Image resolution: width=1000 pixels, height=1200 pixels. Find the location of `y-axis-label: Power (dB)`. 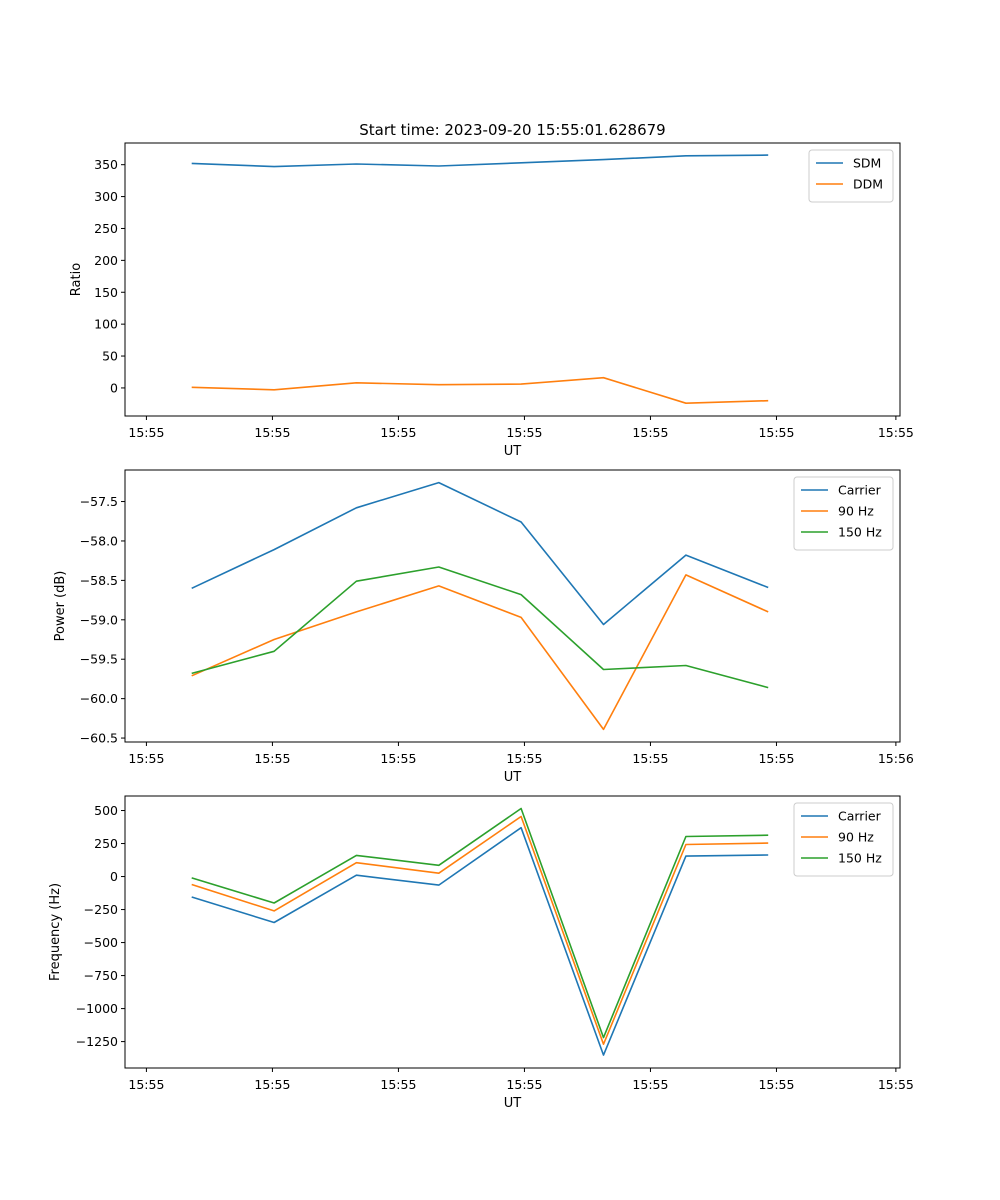

y-axis-label: Power (dB) is located at coordinates (60, 606).